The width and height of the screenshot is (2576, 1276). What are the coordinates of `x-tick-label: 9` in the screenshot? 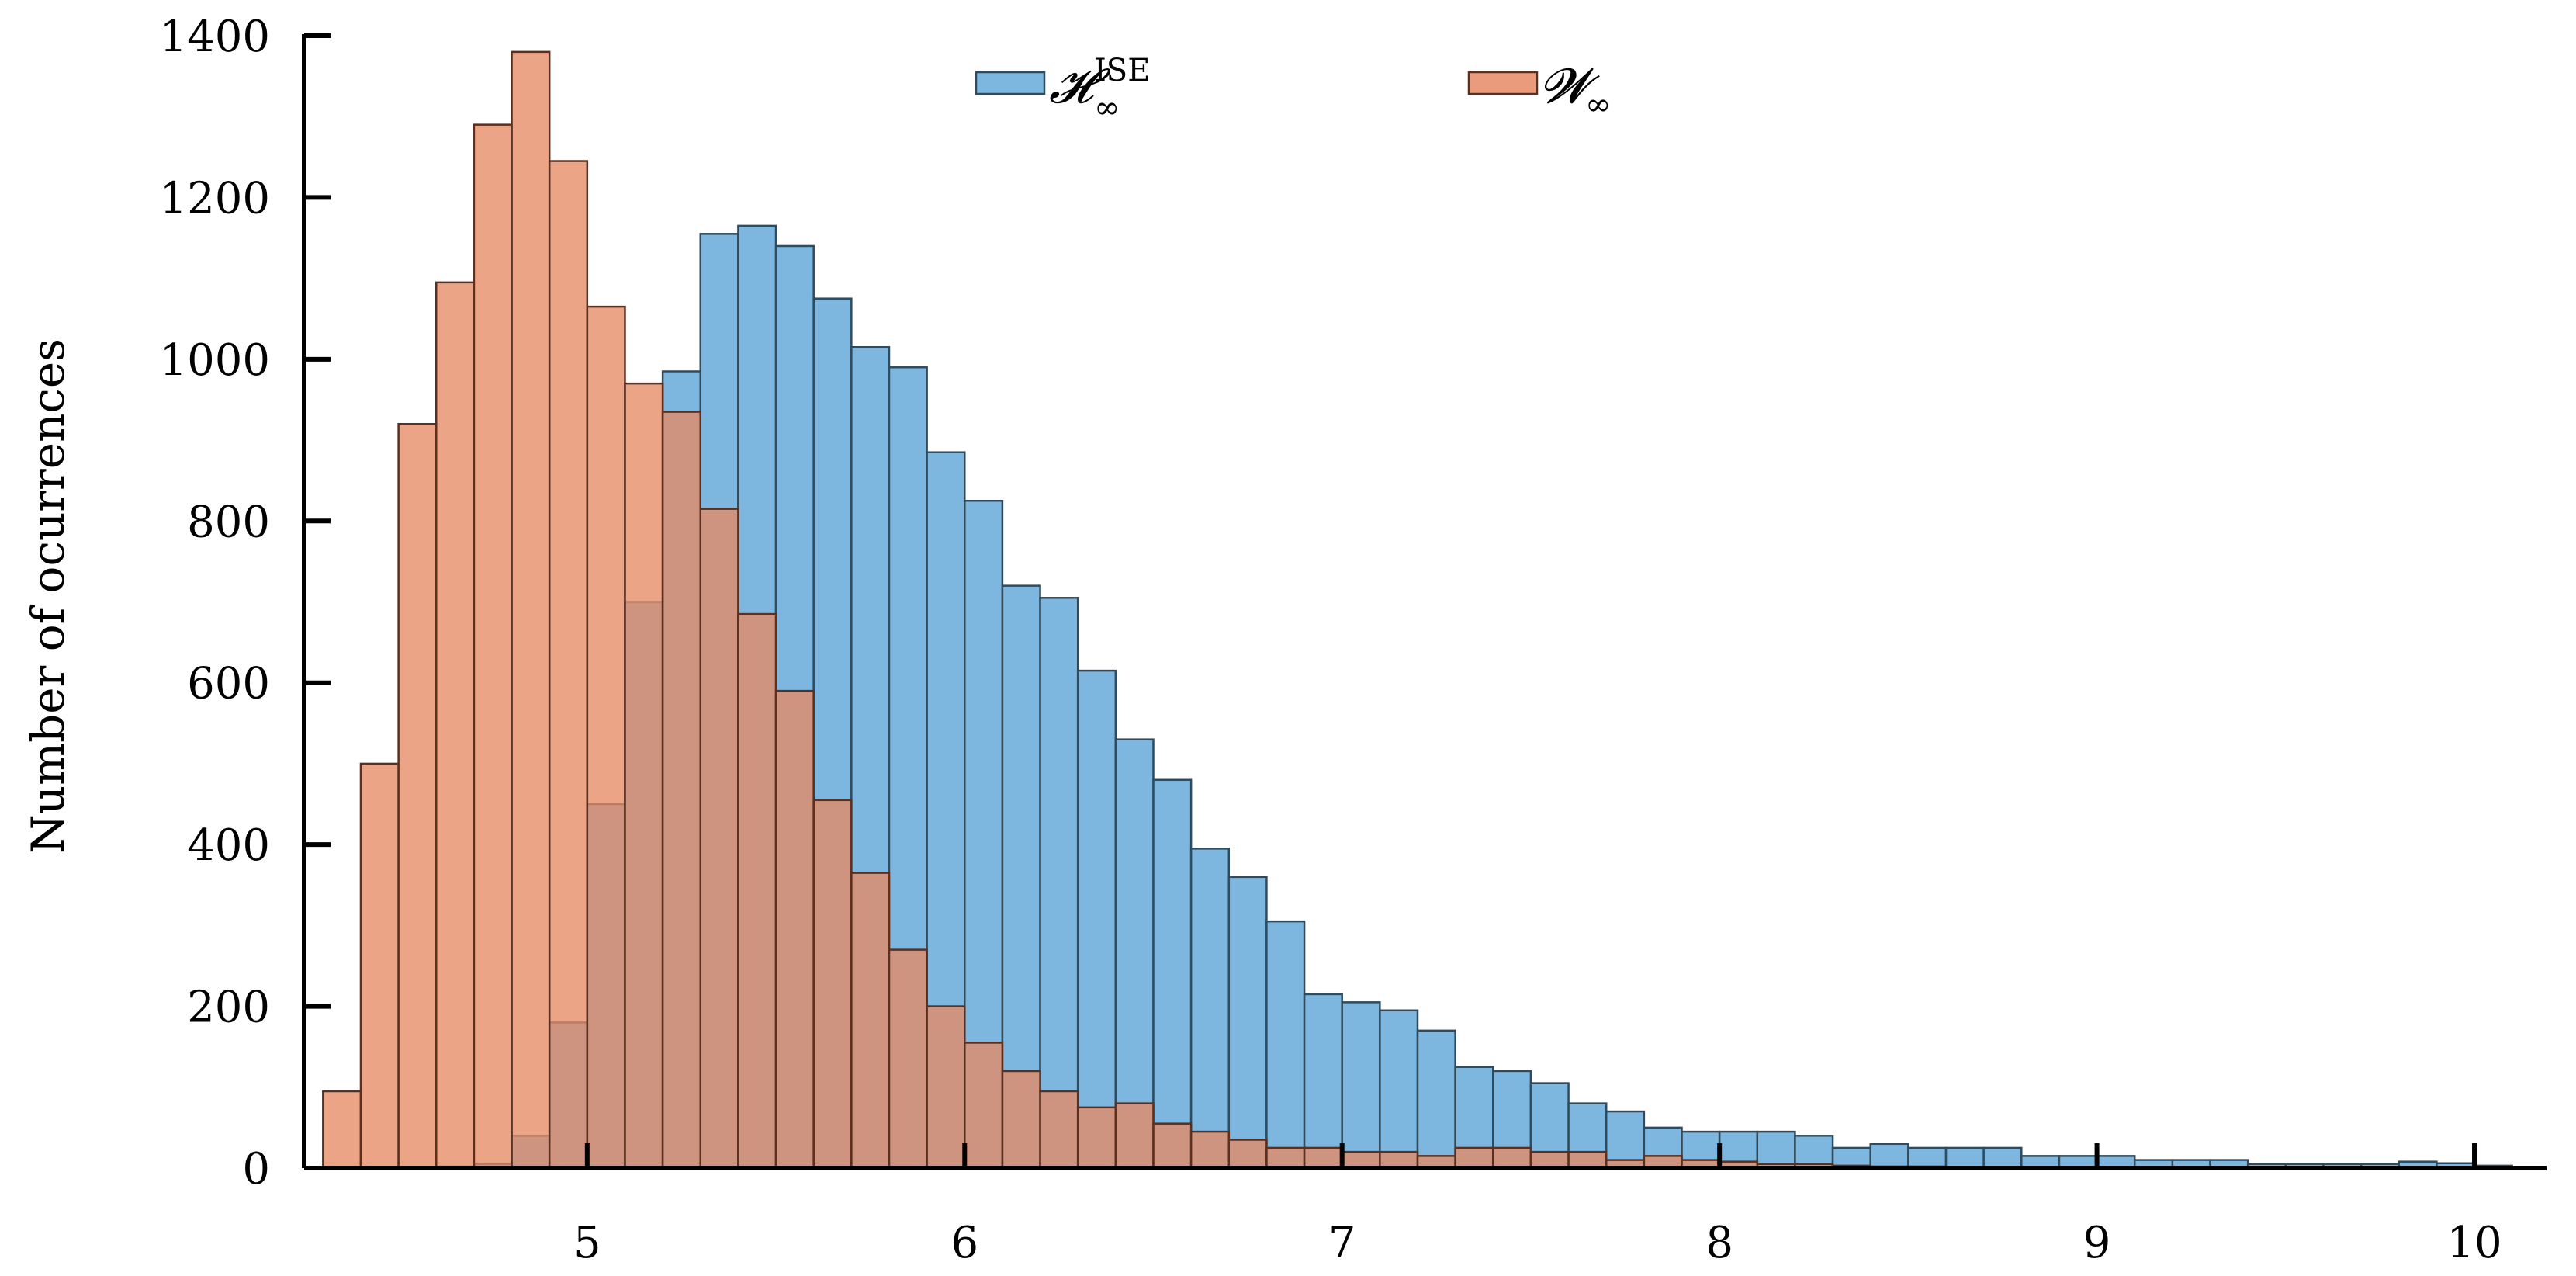 It's located at (2097, 1243).